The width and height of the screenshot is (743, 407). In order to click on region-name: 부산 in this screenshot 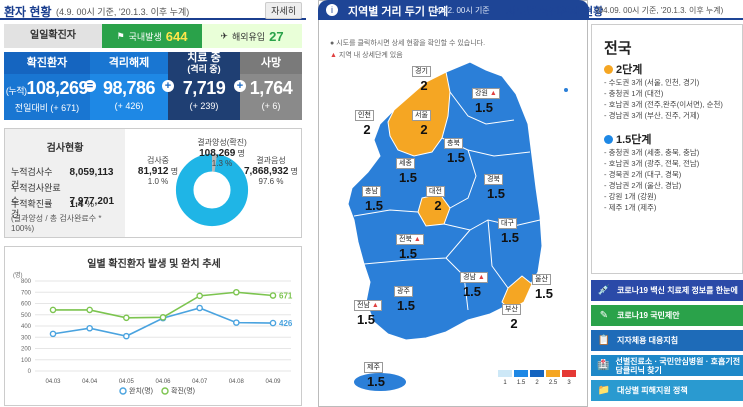, I will do `click(511, 309)`.